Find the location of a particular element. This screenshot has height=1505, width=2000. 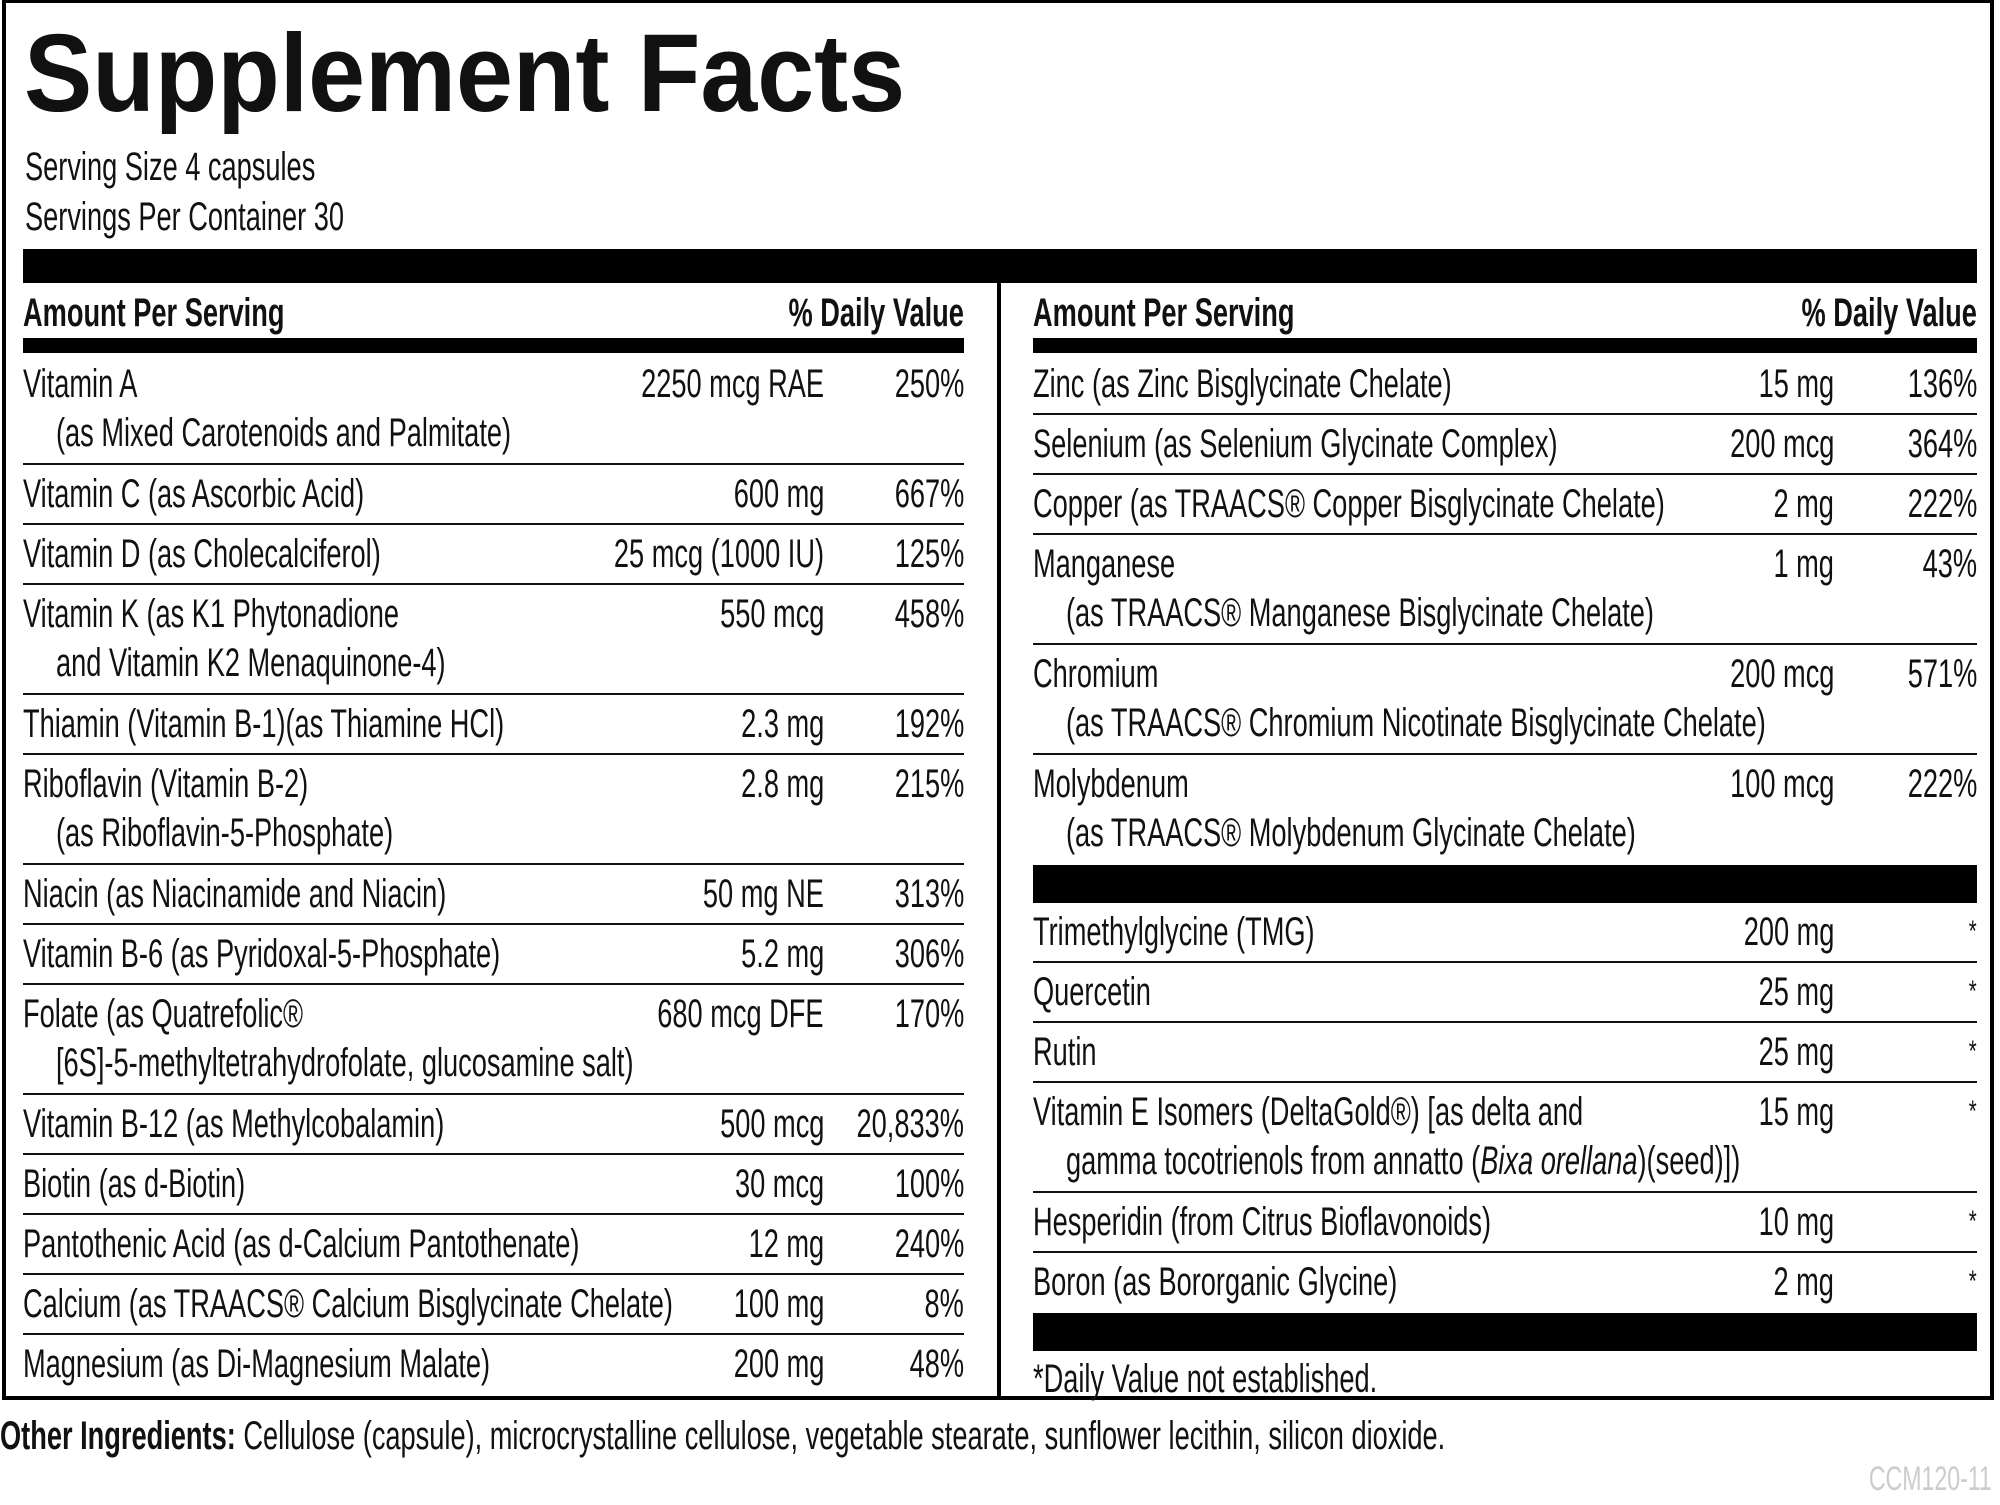

daily-value: 43% is located at coordinates (1949, 564).